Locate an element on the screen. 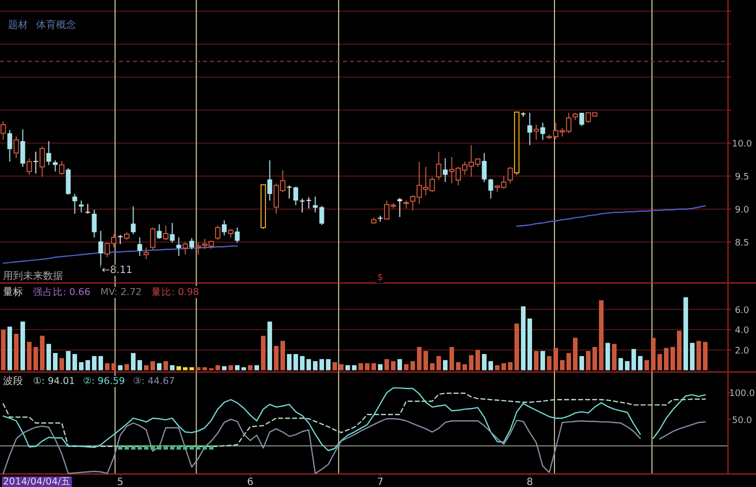 Image resolution: width=756 pixels, height=487 pixels. chart-title: 波段 is located at coordinates (13, 381).